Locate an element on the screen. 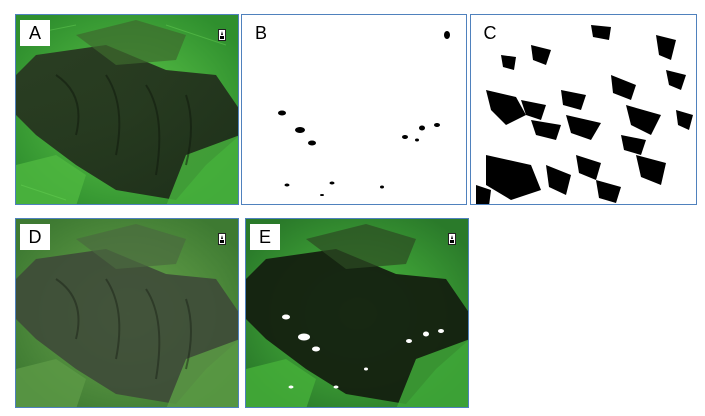  panel-label: D is located at coordinates (35, 237).